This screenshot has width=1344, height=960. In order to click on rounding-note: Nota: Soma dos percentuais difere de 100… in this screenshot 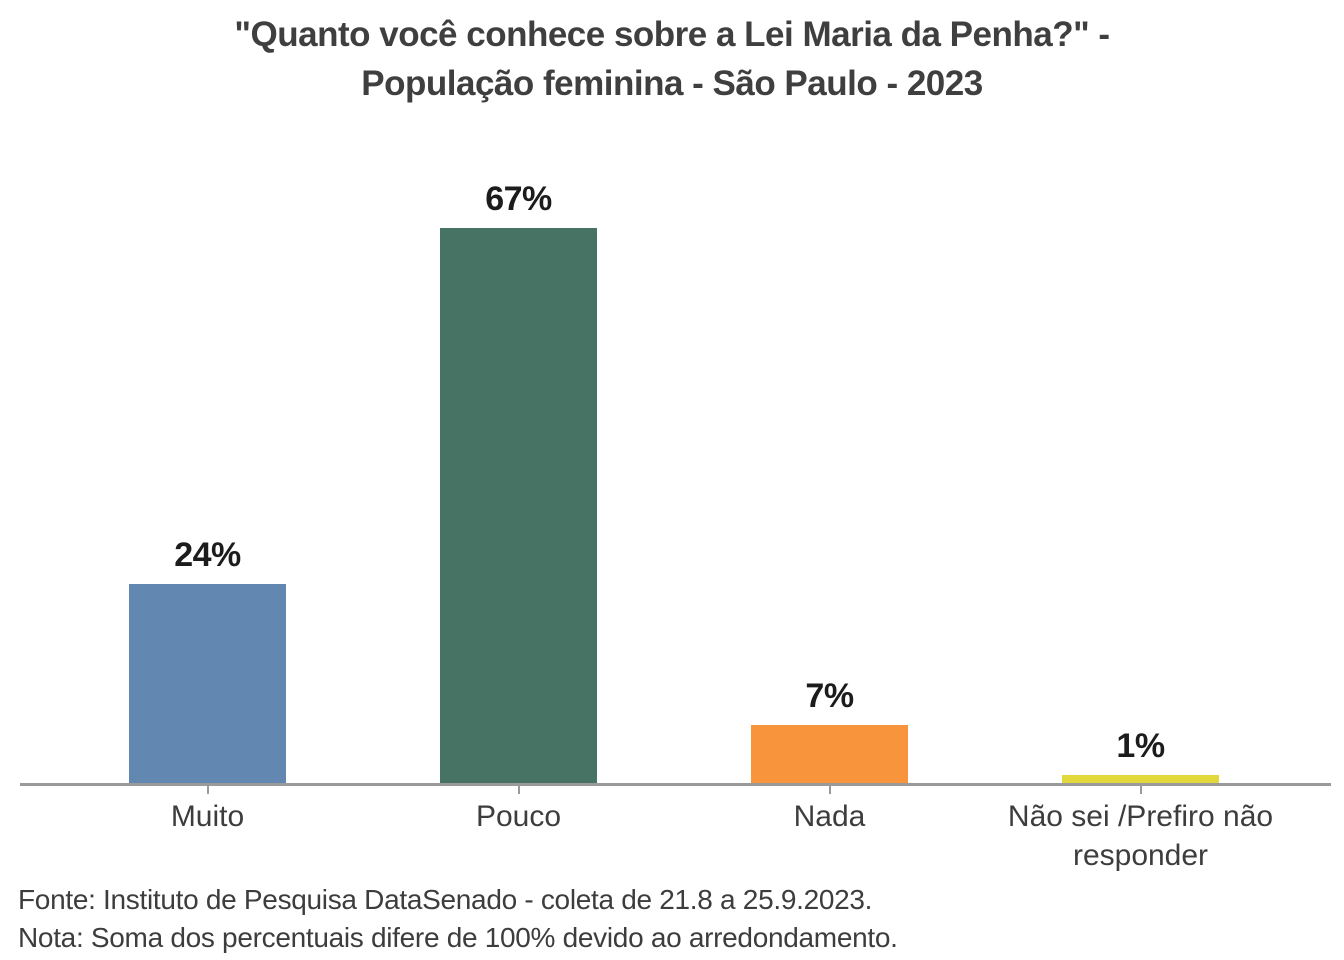, I will do `click(458, 937)`.